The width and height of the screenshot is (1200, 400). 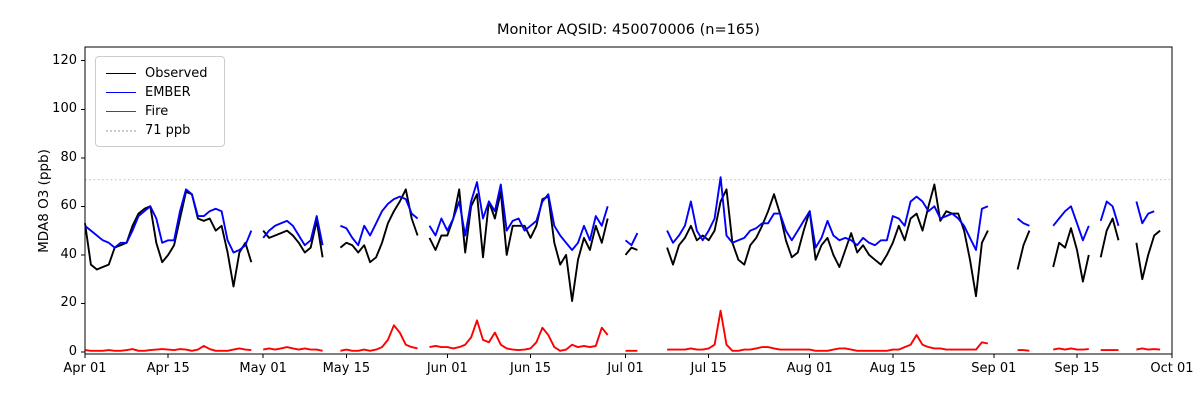 What do you see at coordinates (121, 130) in the screenshot?
I see `threshold-line-swatch` at bounding box center [121, 130].